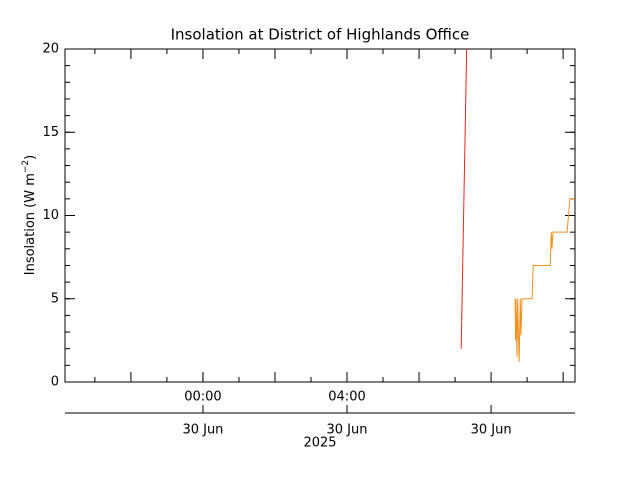 The height and width of the screenshot is (480, 640). I want to click on y-label-sup: −2, so click(26, 166).